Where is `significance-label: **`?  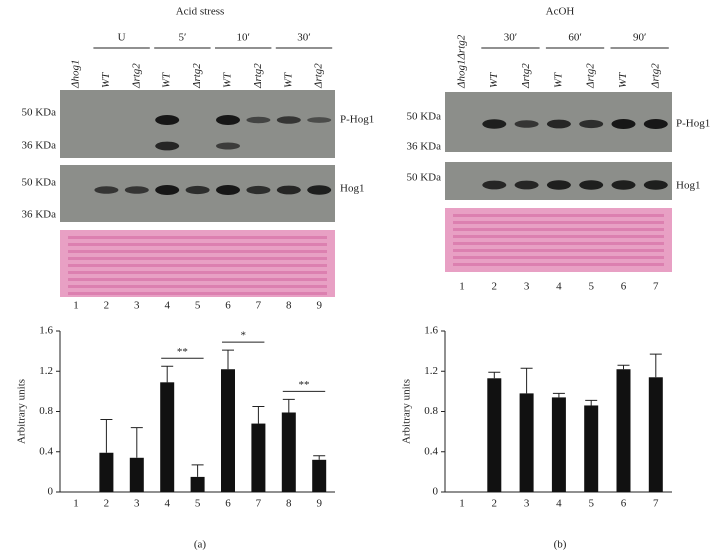 significance-label: ** is located at coordinates (182, 352).